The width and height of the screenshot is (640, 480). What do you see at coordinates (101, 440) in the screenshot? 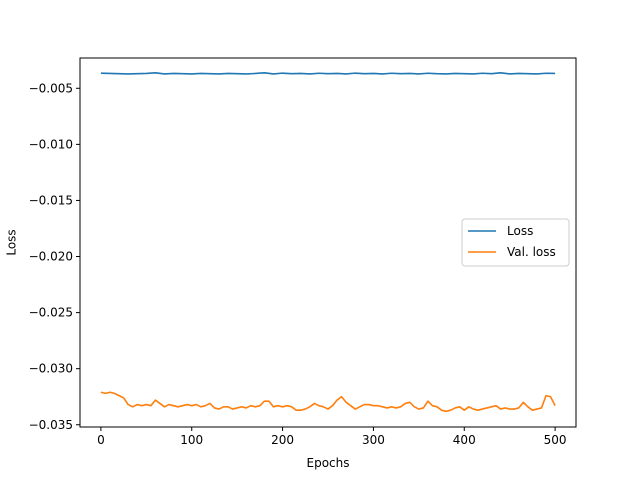
I see `x-tick-label: 0` at bounding box center [101, 440].